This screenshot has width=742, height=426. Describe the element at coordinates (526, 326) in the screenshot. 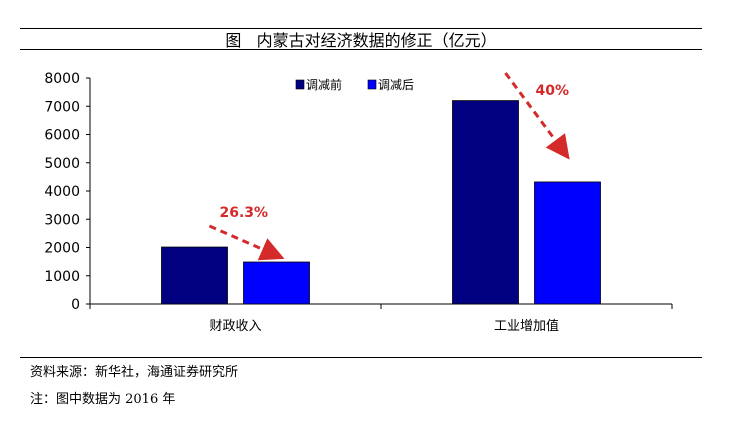

I see `x-tick-label: 工业增加值` at that location.